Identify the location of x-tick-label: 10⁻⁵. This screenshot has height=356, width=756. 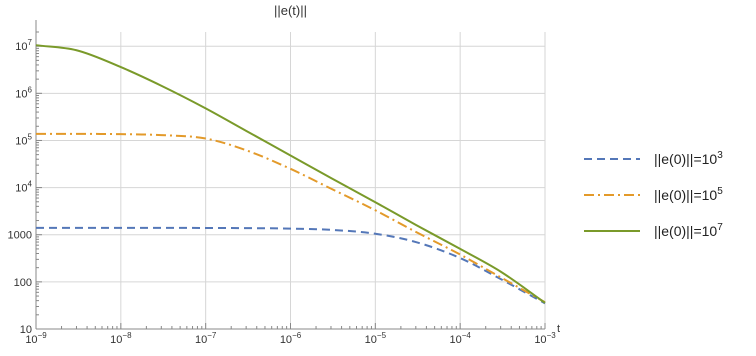
(376, 338).